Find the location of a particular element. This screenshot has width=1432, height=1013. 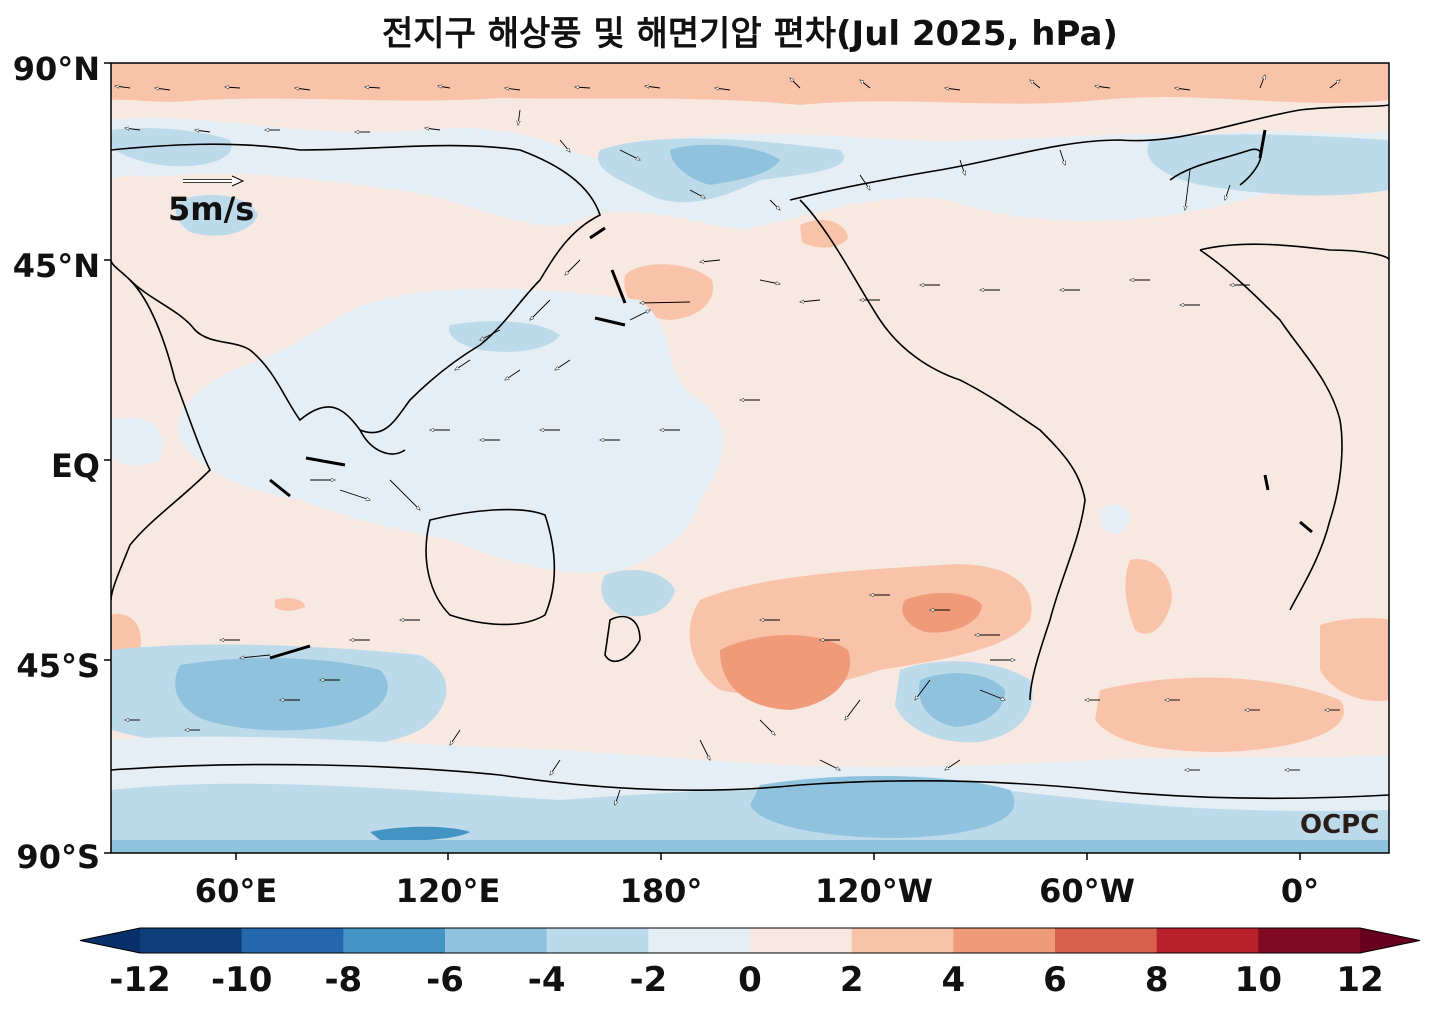

lon-label-120w: 120°W is located at coordinates (874, 891).